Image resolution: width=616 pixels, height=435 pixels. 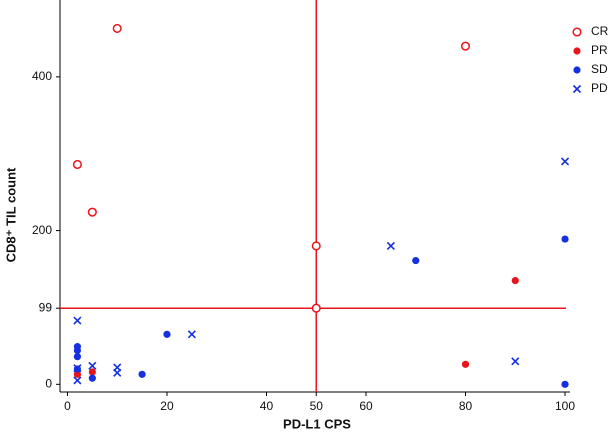 What do you see at coordinates (42, 76) in the screenshot?
I see `y-tick-label: 400` at bounding box center [42, 76].